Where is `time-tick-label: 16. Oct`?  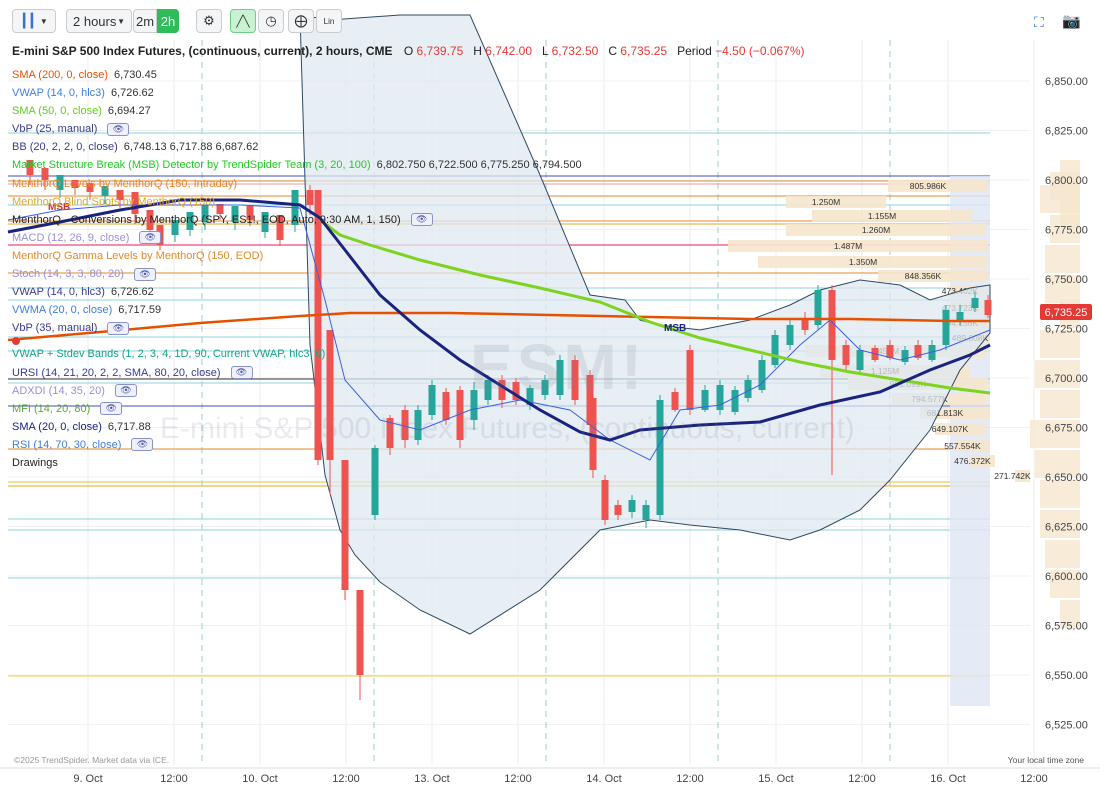 time-tick-label: 16. Oct is located at coordinates (947, 779).